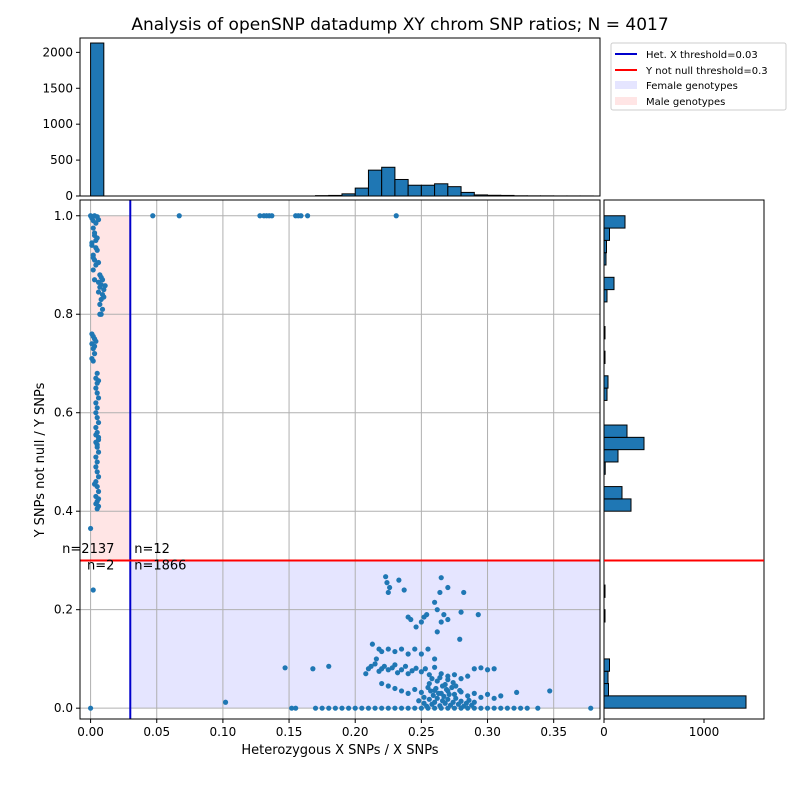  Describe the element at coordinates (685, 102) in the screenshot. I see `legend-label-male: Male genotypes` at that location.